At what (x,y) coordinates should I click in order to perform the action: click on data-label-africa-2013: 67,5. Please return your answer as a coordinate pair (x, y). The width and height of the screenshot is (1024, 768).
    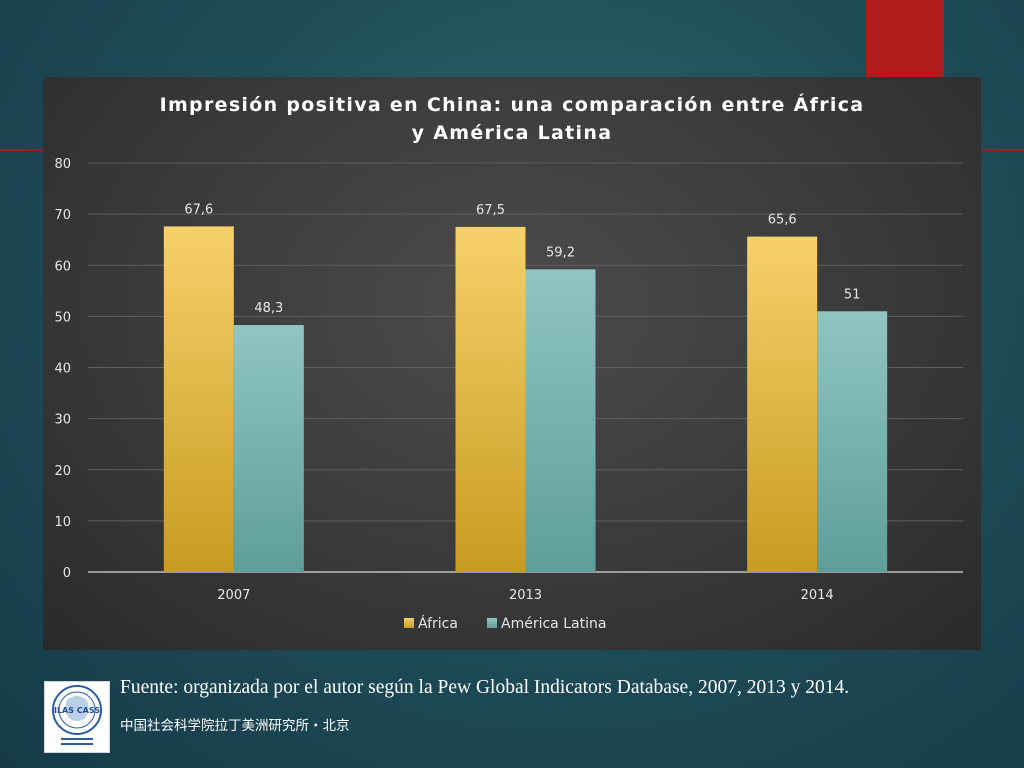
    Looking at the image, I should click on (490, 210).